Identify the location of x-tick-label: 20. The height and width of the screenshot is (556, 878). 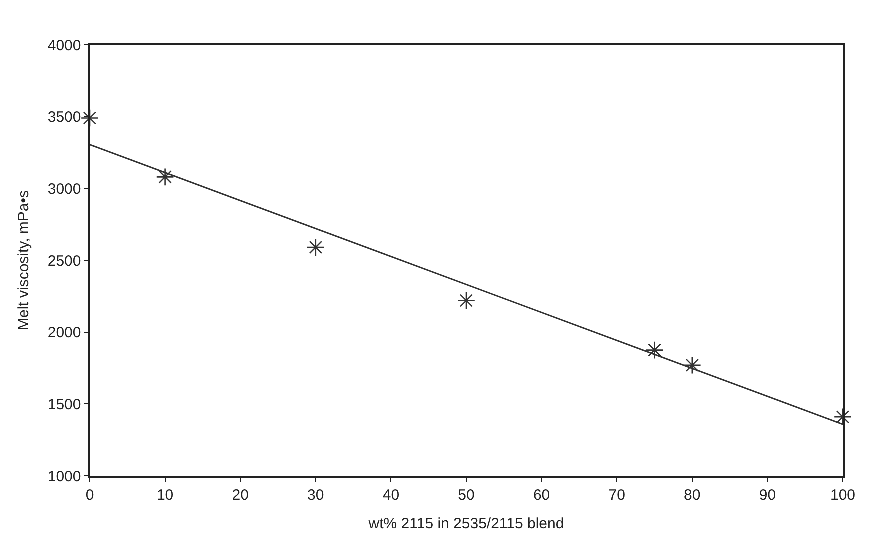
(240, 495).